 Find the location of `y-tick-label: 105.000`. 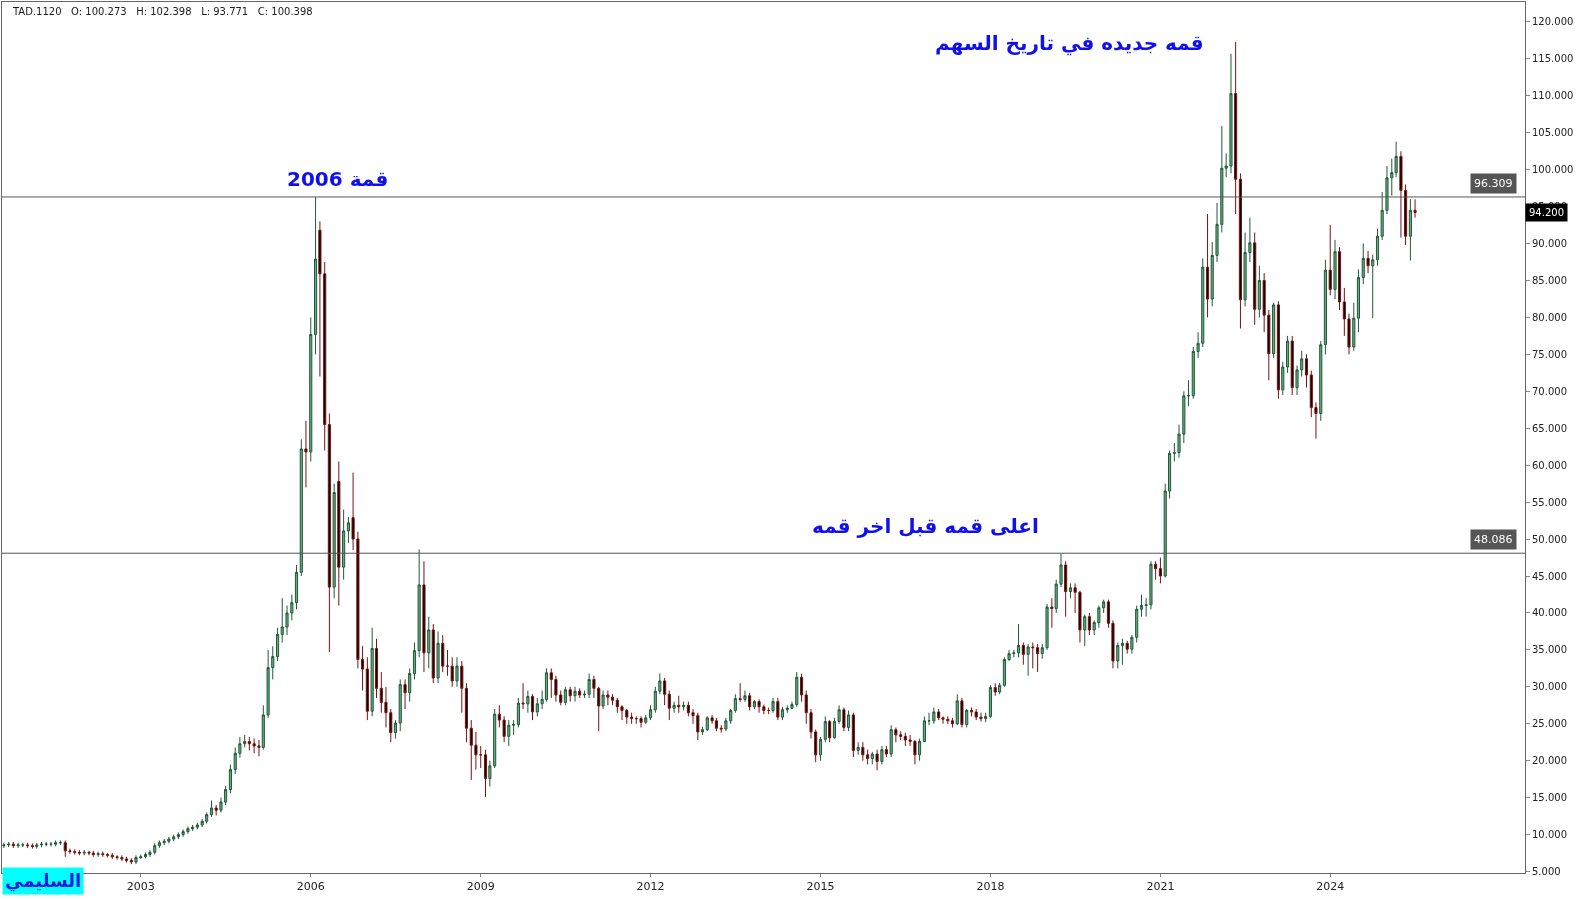

y-tick-label: 105.000 is located at coordinates (1553, 133).